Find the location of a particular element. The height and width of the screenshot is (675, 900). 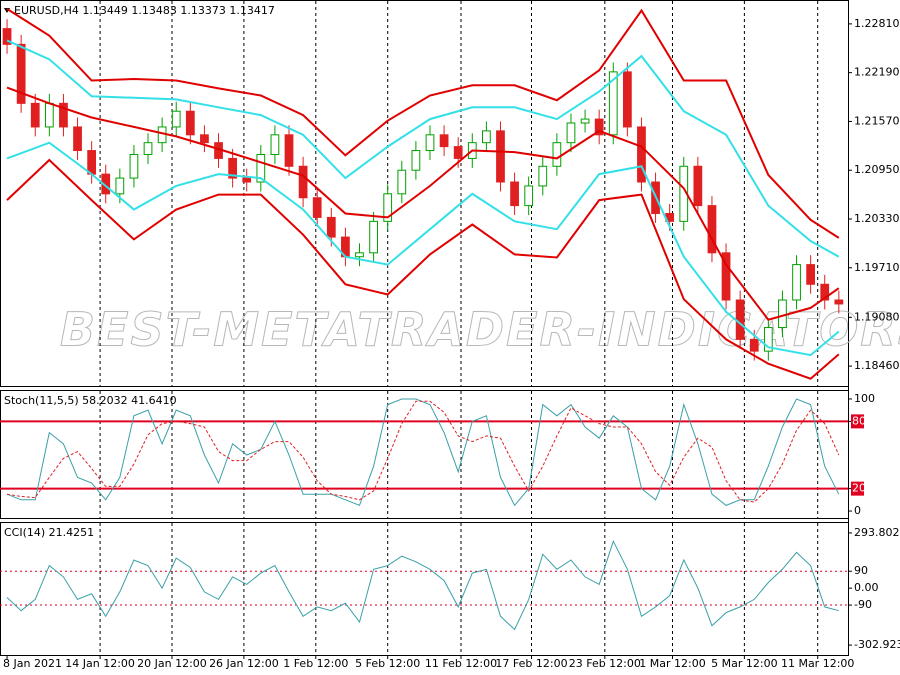

y-tick-label: 80 is located at coordinates (859, 420).